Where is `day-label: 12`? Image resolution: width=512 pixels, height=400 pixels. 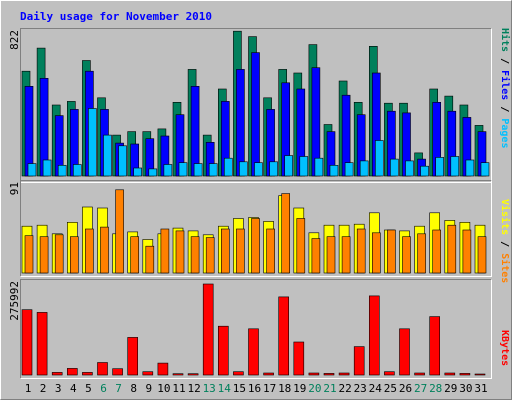
day-label: 12 is located at coordinates (193, 388).